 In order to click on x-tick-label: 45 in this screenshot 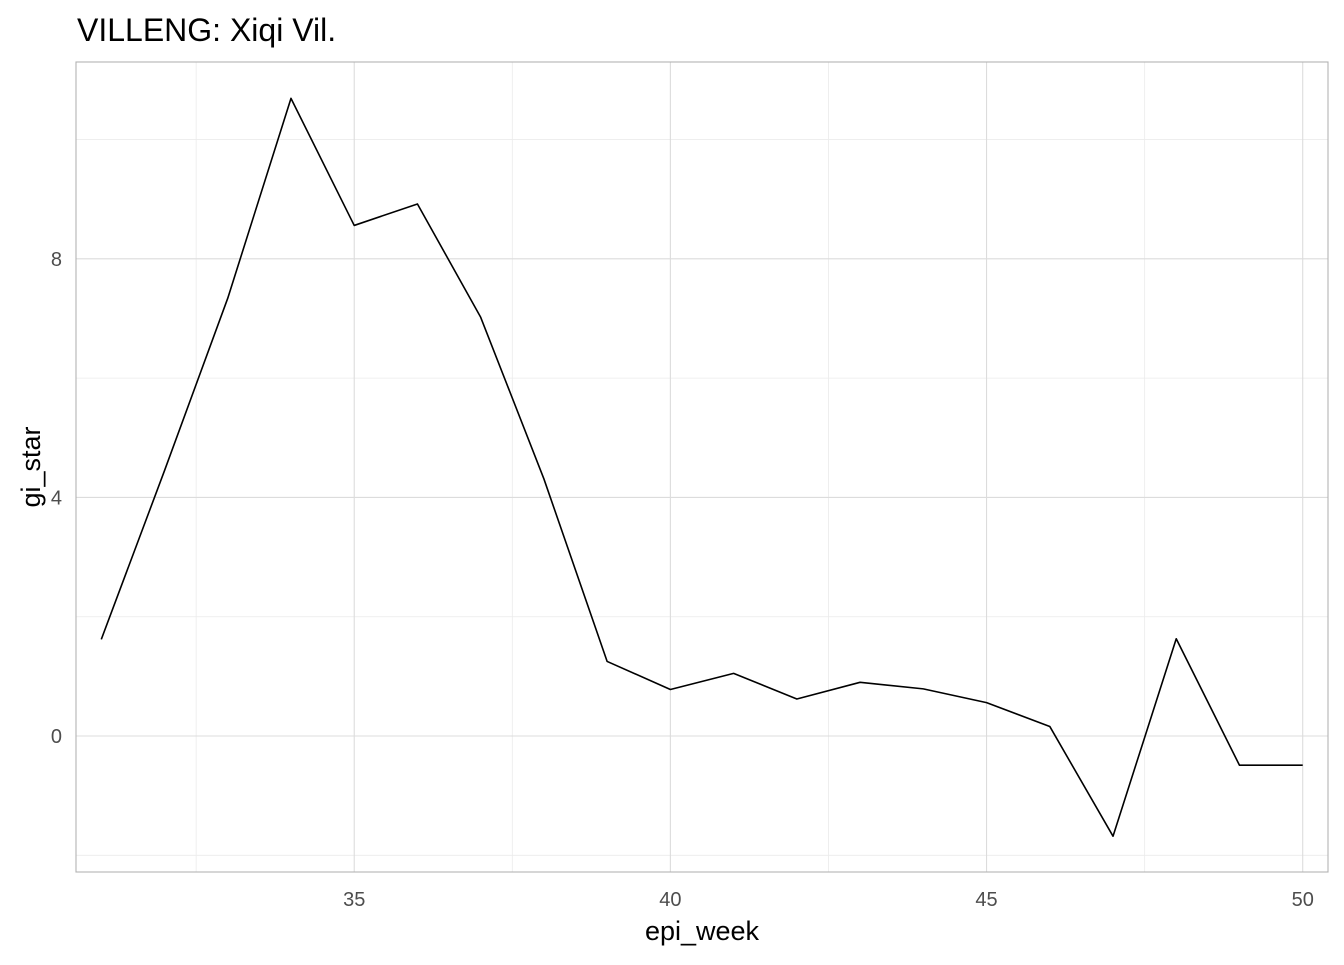, I will do `click(986, 900)`.